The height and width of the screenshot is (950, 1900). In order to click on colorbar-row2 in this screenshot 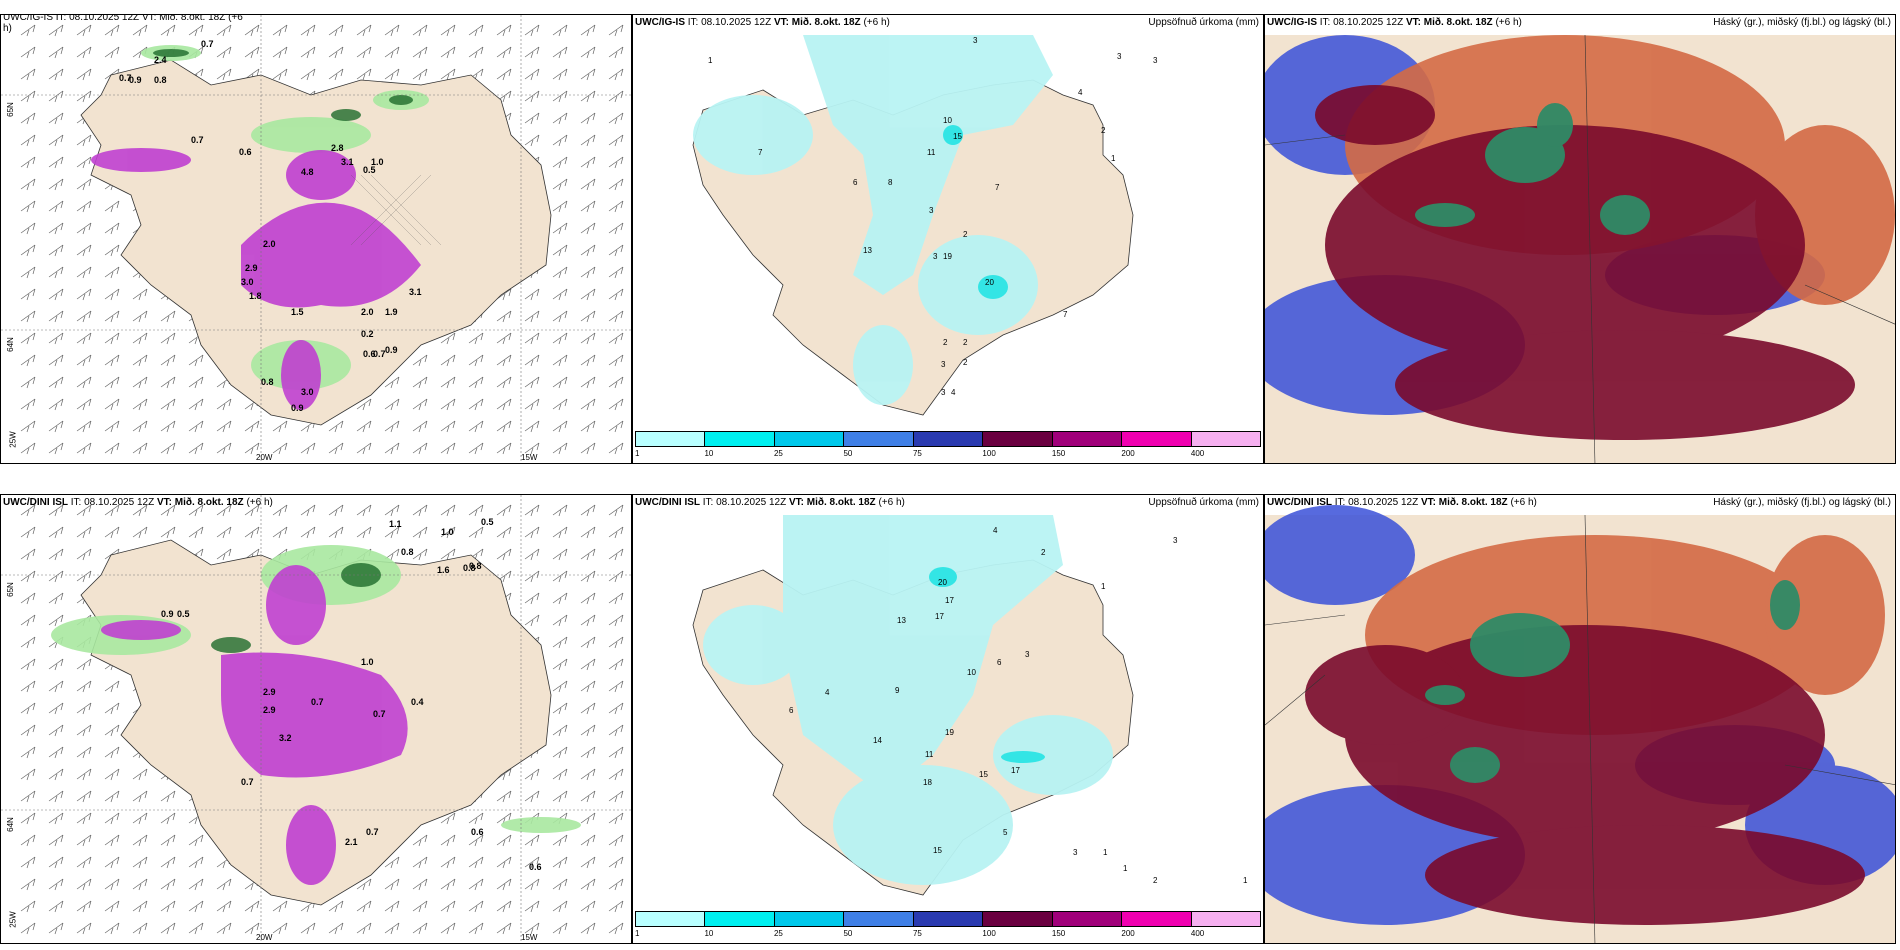, I will do `click(948, 919)`.